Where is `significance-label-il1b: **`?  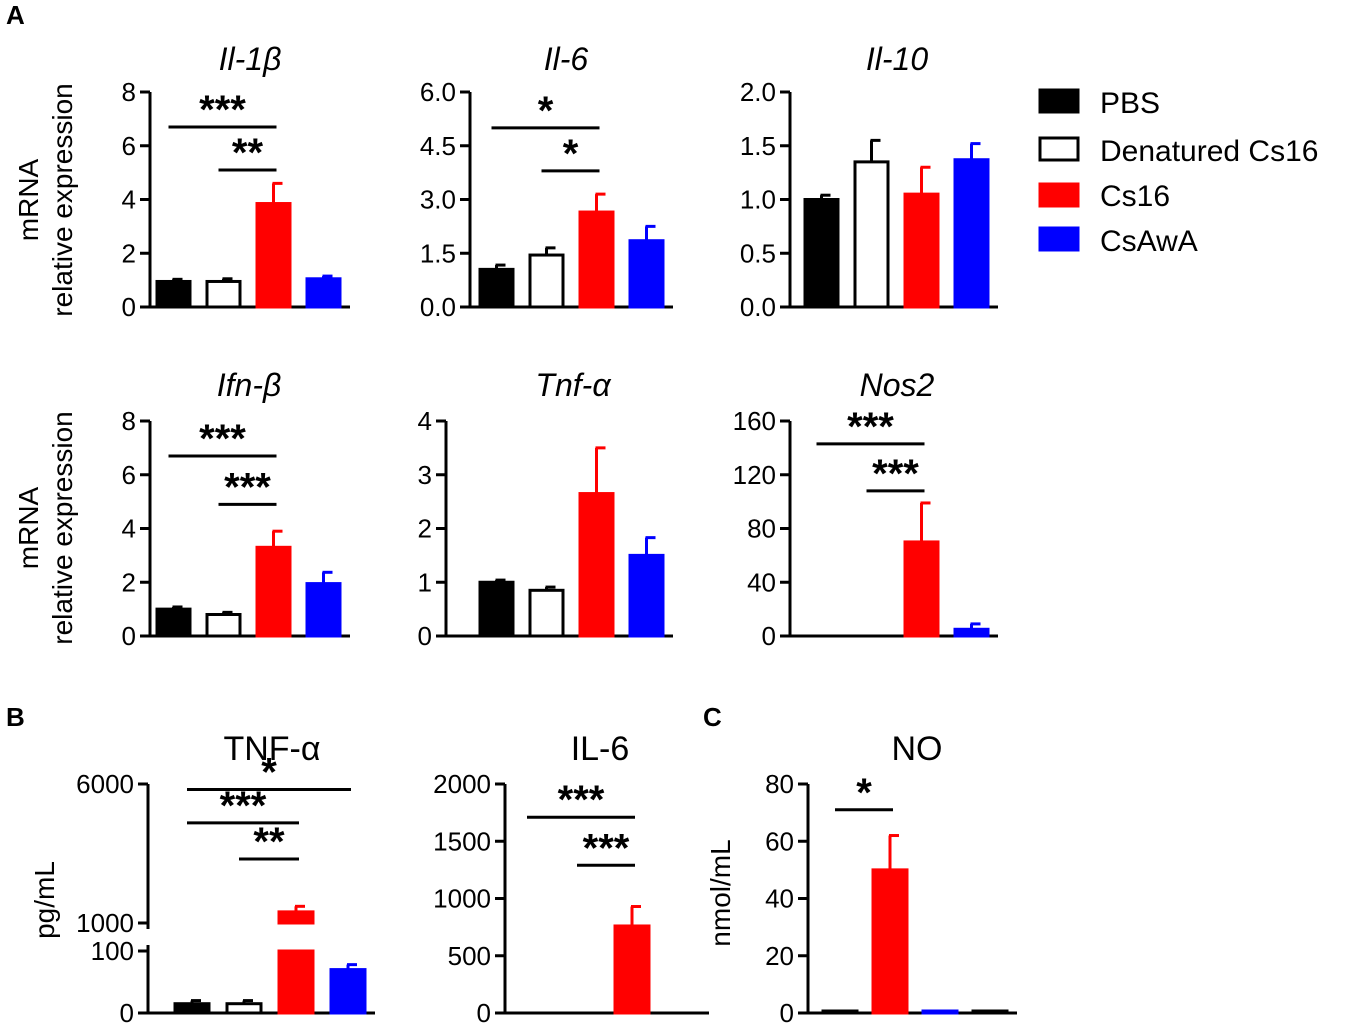 significance-label-il1b: ** is located at coordinates (248, 153).